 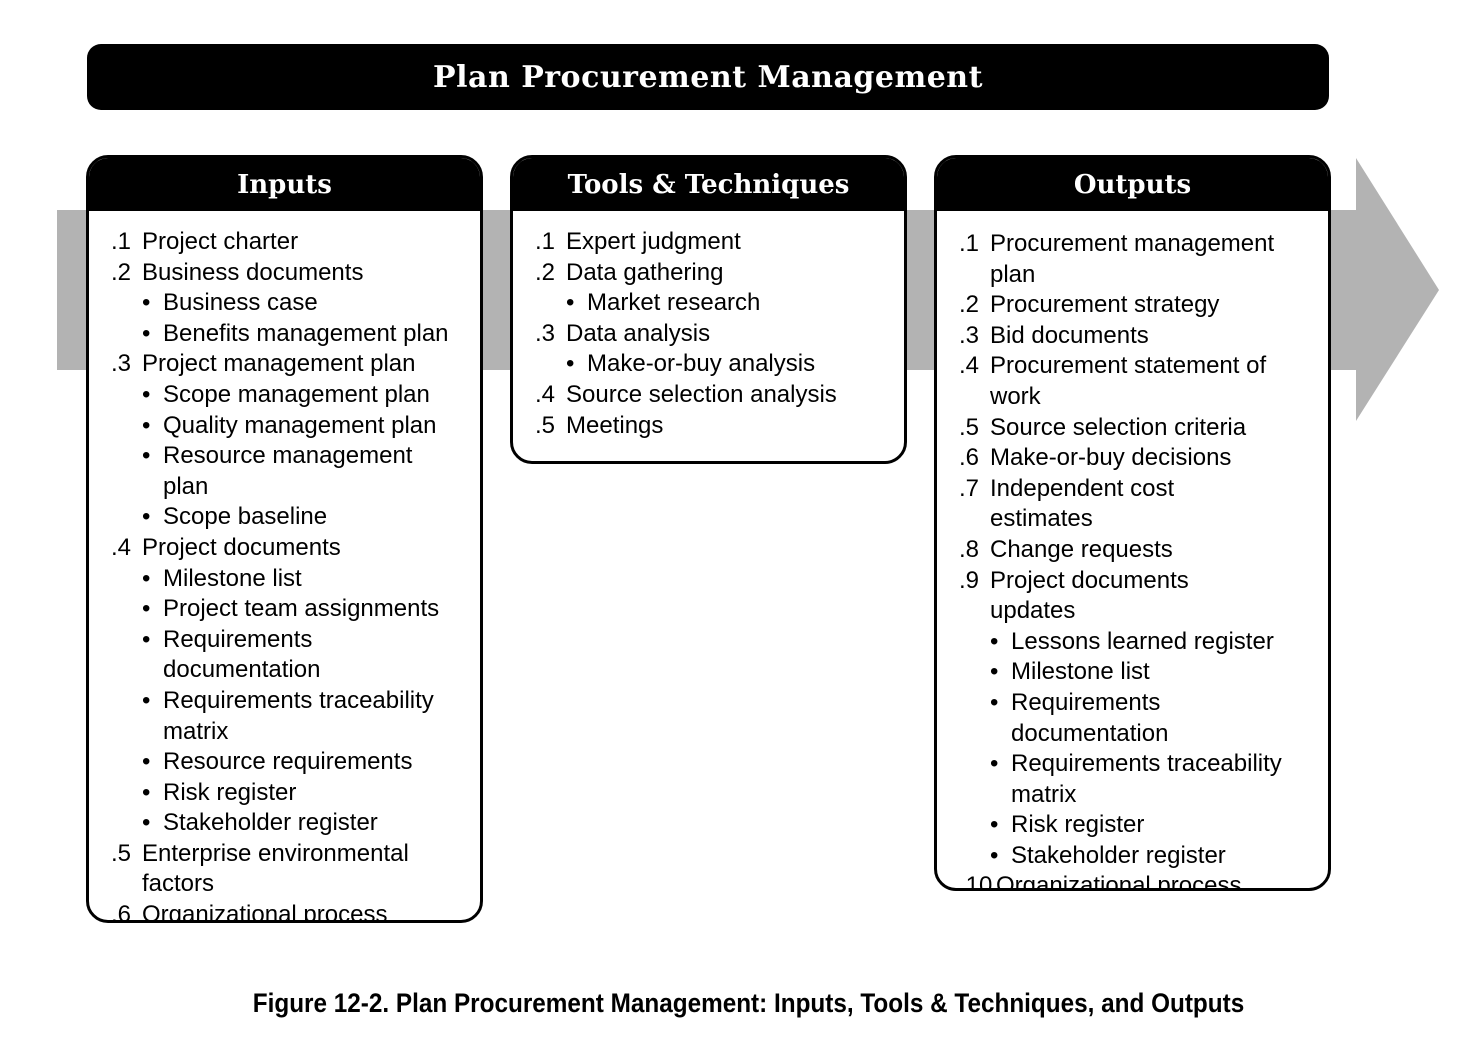 What do you see at coordinates (241, 547) in the screenshot?
I see `item-text: Project documents` at bounding box center [241, 547].